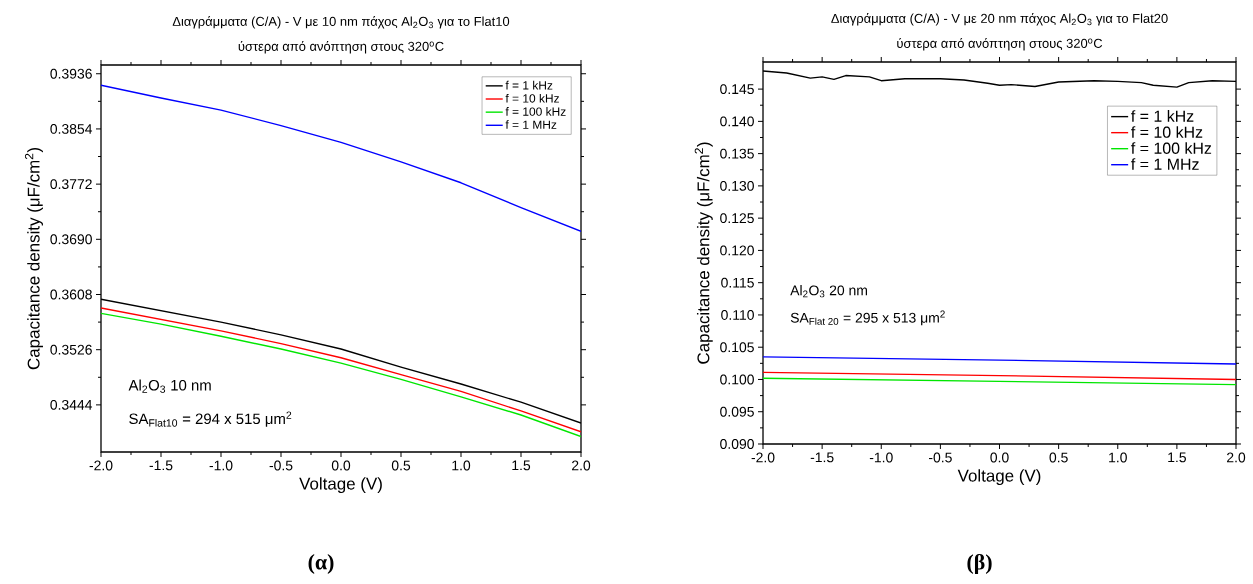  What do you see at coordinates (737, 121) in the screenshot?
I see `y-tick-label: 0.140` at bounding box center [737, 121].